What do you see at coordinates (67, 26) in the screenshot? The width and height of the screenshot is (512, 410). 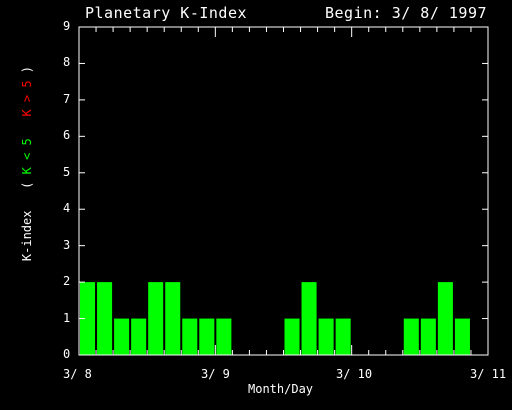 I see `y-tick-label: 9` at bounding box center [67, 26].